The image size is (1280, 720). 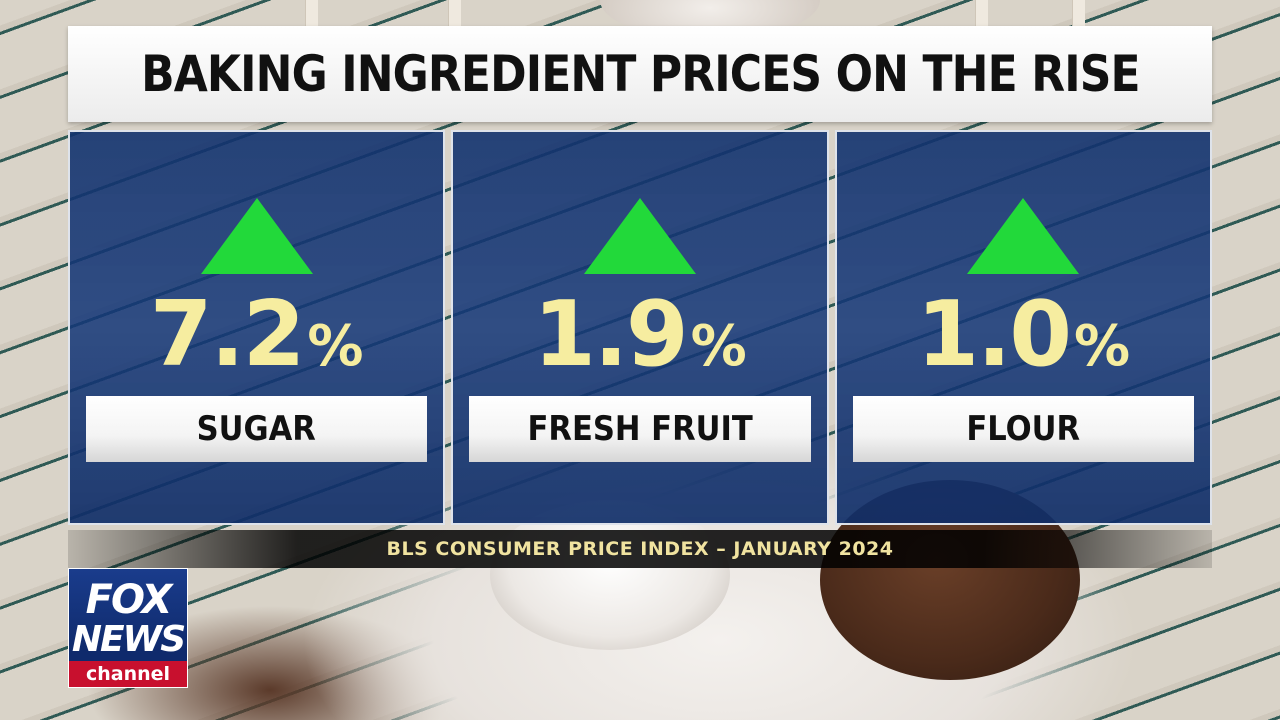 I want to click on logo-text-fox: FOX, so click(x=129, y=600).